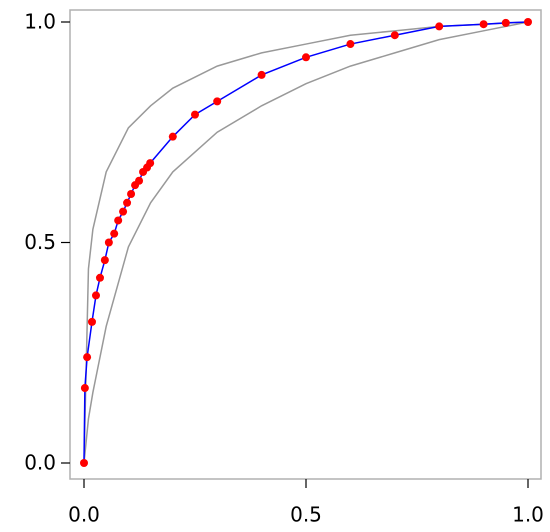 The height and width of the screenshot is (532, 550). What do you see at coordinates (84, 515) in the screenshot?
I see `x-tick-label: 0.0` at bounding box center [84, 515].